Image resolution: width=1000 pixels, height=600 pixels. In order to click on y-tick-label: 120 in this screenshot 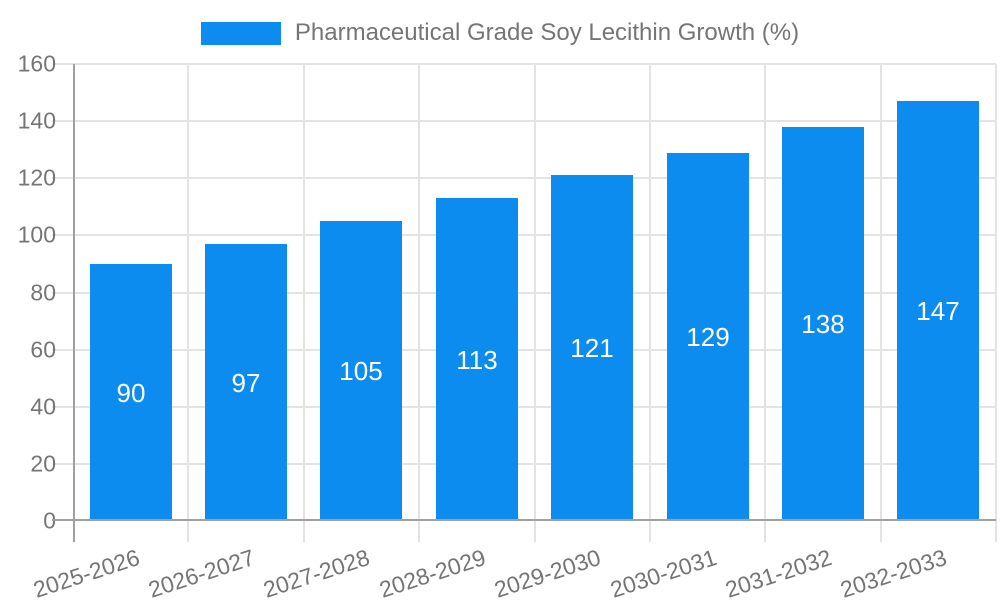, I will do `click(36, 177)`.